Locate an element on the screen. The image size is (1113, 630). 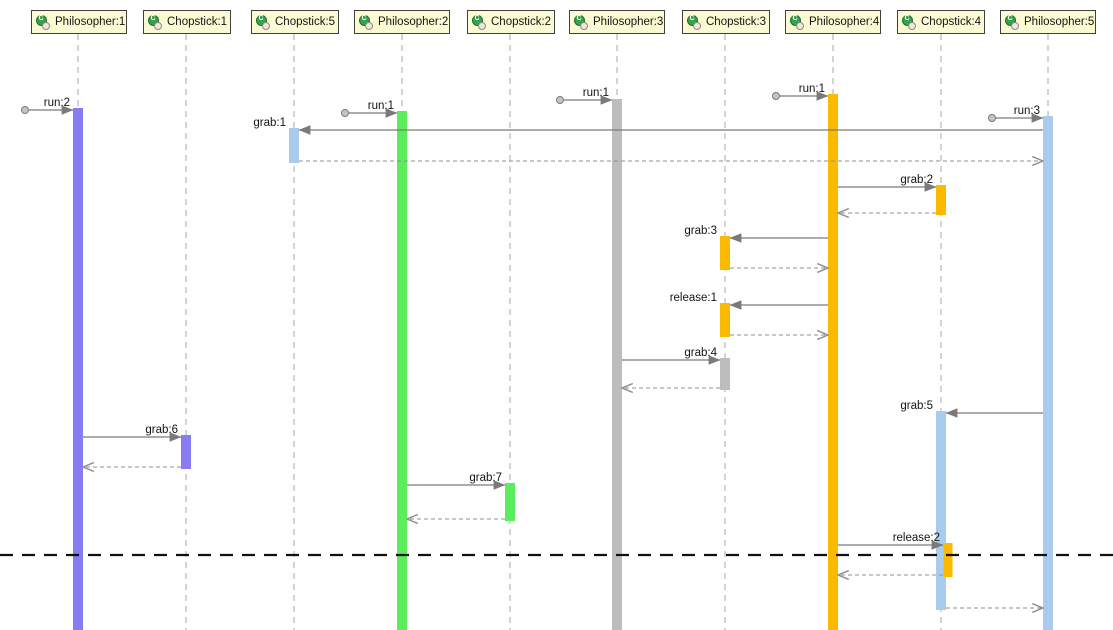
message-label-run:3: run:3 is located at coordinates (1027, 111).